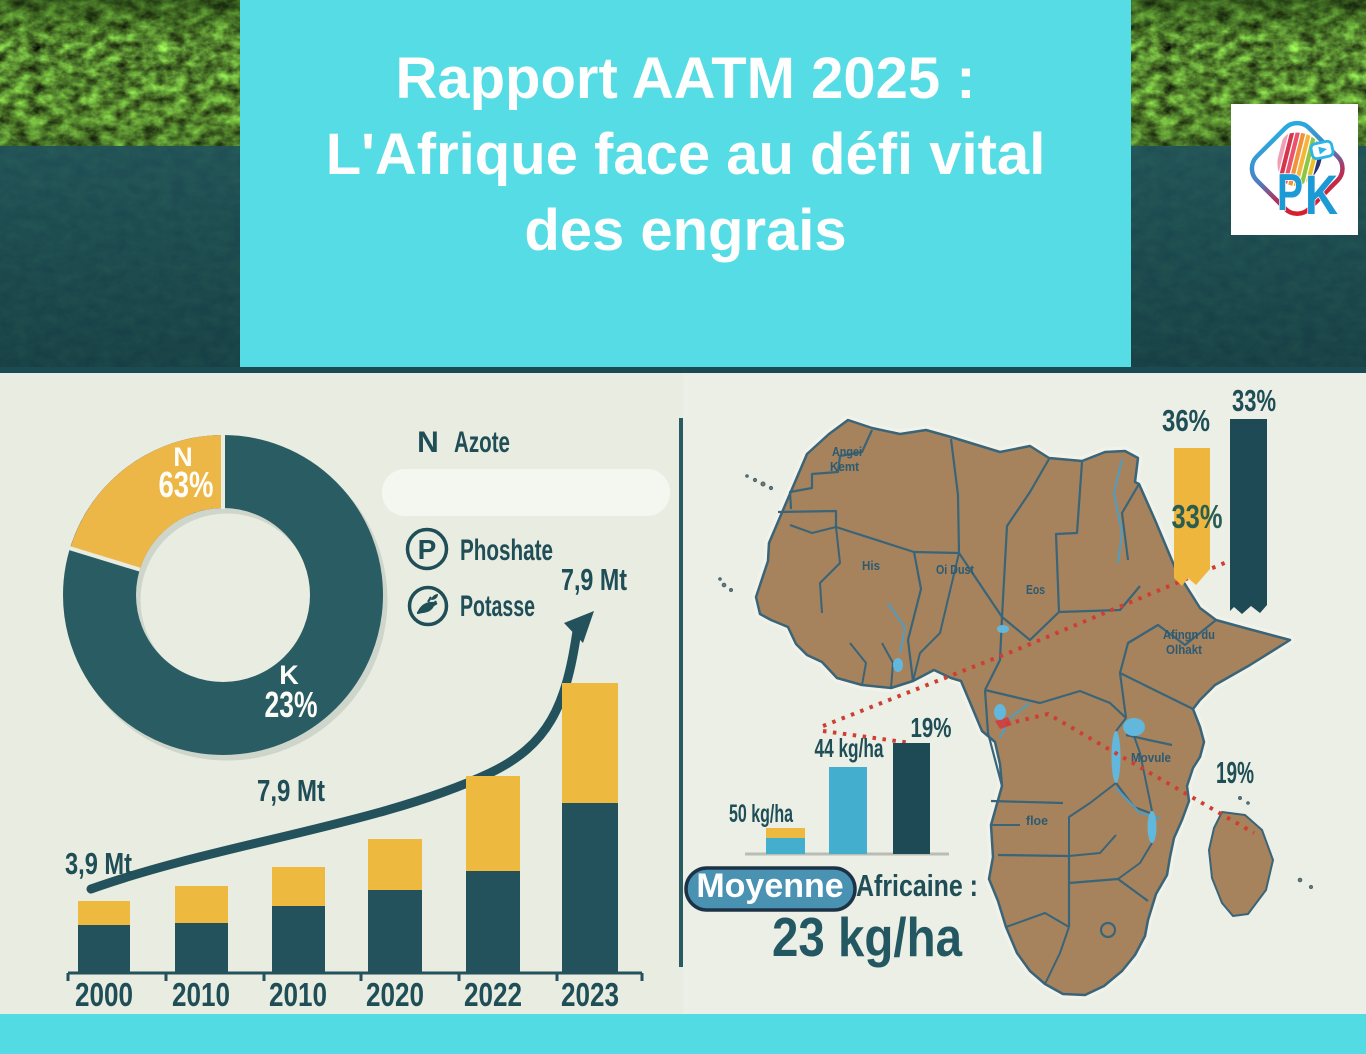 The height and width of the screenshot is (1054, 1366). Describe the element at coordinates (1037, 820) in the screenshot. I see `svg-text: floe` at that location.